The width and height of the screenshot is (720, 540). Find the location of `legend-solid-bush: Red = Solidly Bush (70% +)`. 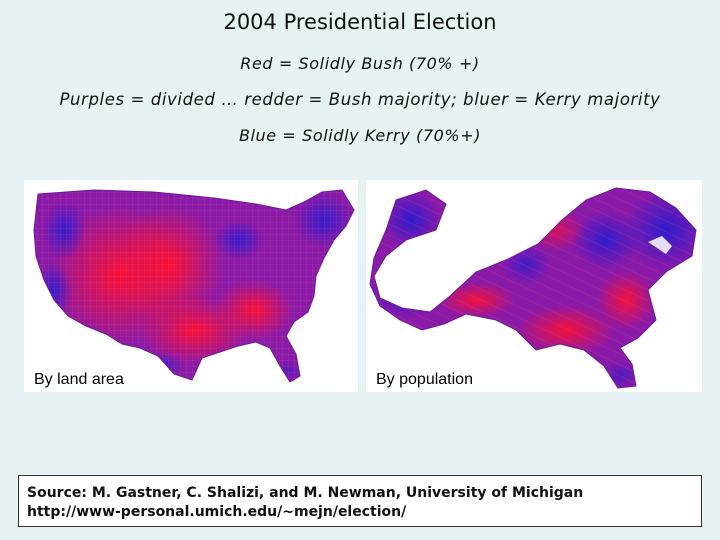

legend-solid-bush: Red = Solidly Bush (70% +) is located at coordinates (360, 63).